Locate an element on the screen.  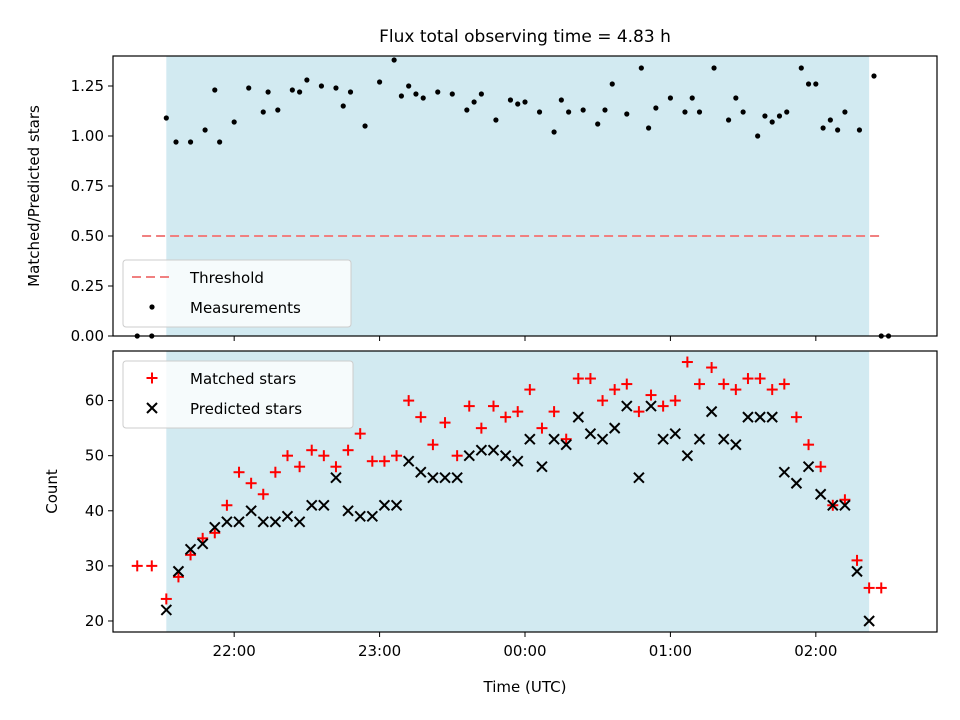
measurements-legend-swatch is located at coordinates (152, 307).